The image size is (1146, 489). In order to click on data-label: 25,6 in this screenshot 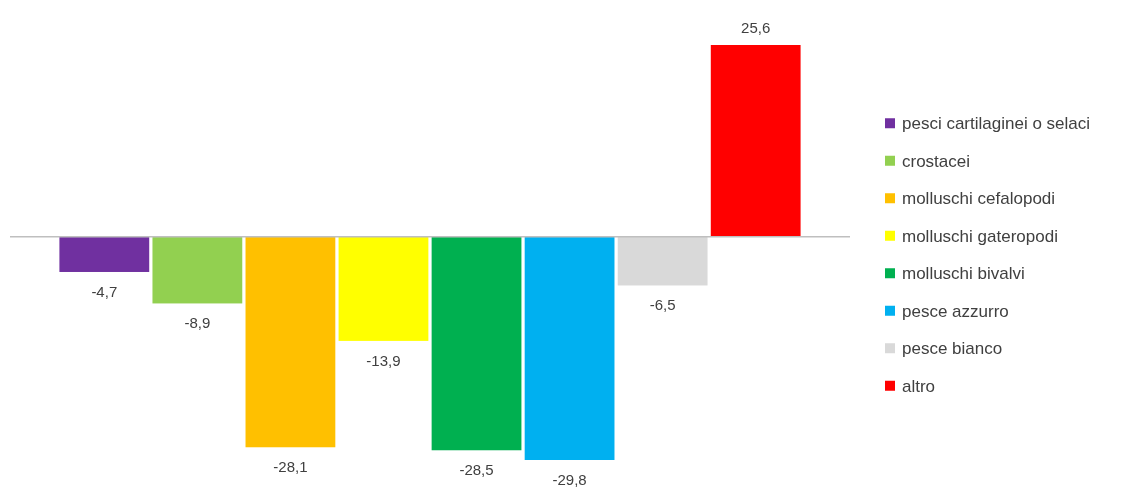, I will do `click(756, 27)`.